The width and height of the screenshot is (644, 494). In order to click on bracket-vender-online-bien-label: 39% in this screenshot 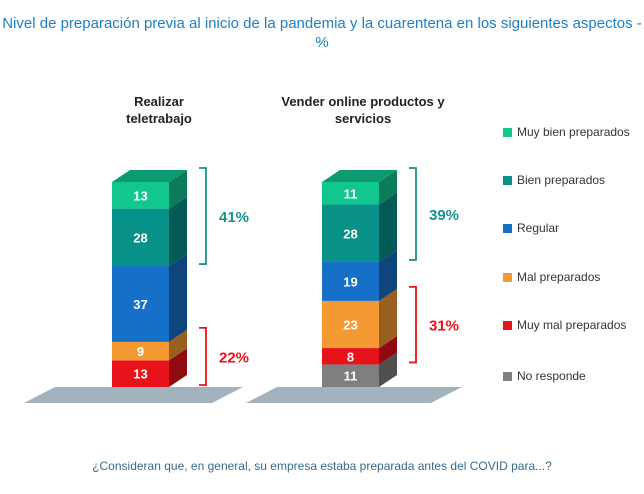, I will do `click(444, 215)`.